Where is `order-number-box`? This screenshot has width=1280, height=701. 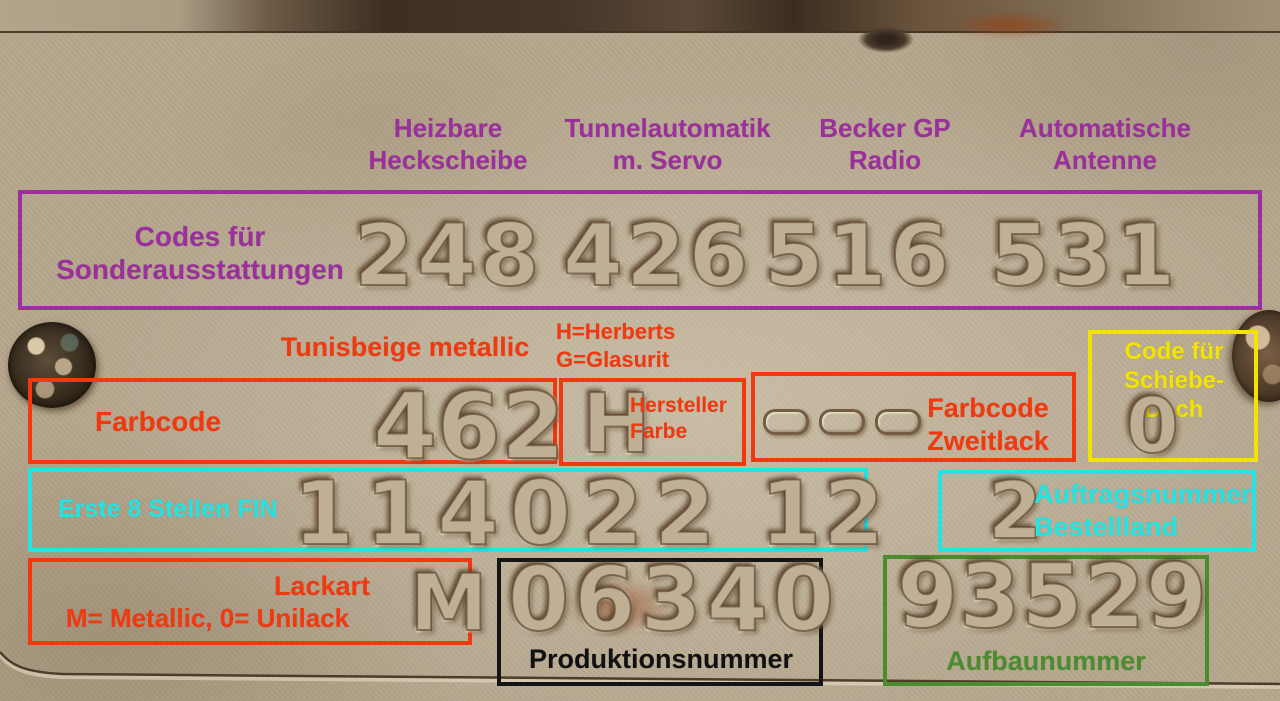
order-number-box is located at coordinates (1097, 511).